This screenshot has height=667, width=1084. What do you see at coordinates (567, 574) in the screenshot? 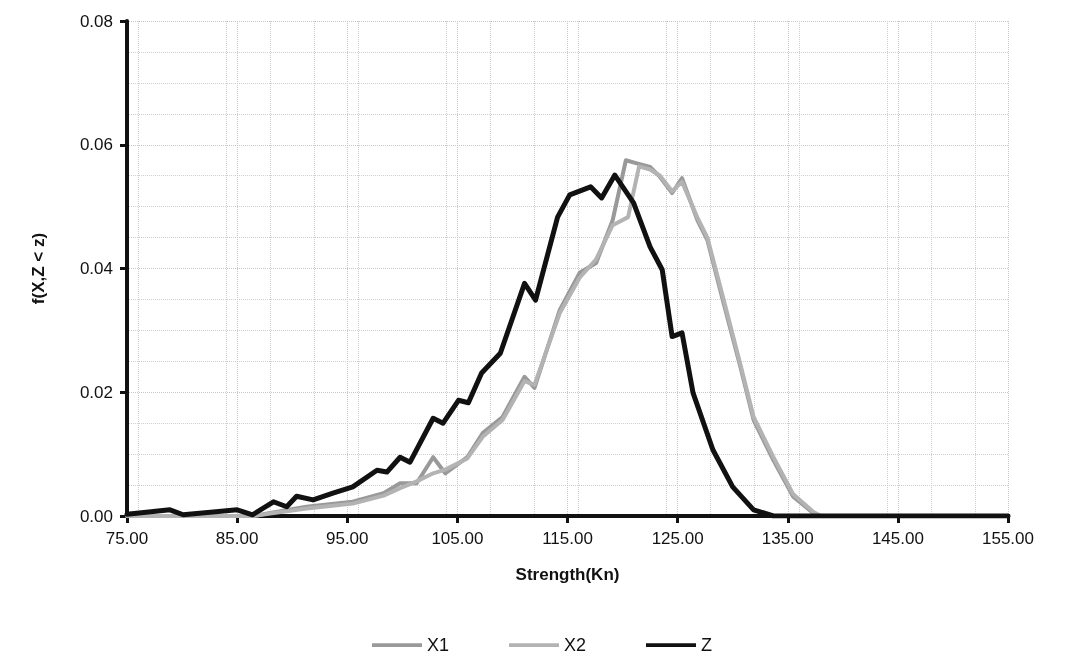
I see `x-axis-title: Strength(Kn)` at bounding box center [567, 574].